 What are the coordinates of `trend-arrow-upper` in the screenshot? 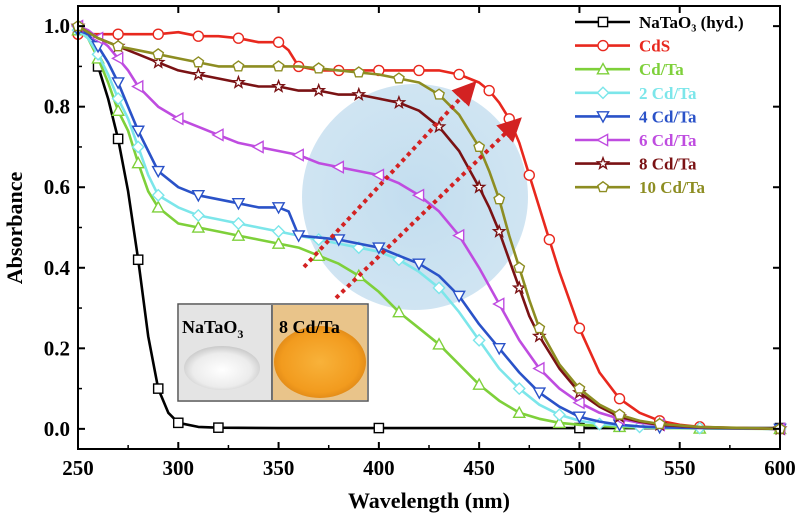 It's located at (389, 174).